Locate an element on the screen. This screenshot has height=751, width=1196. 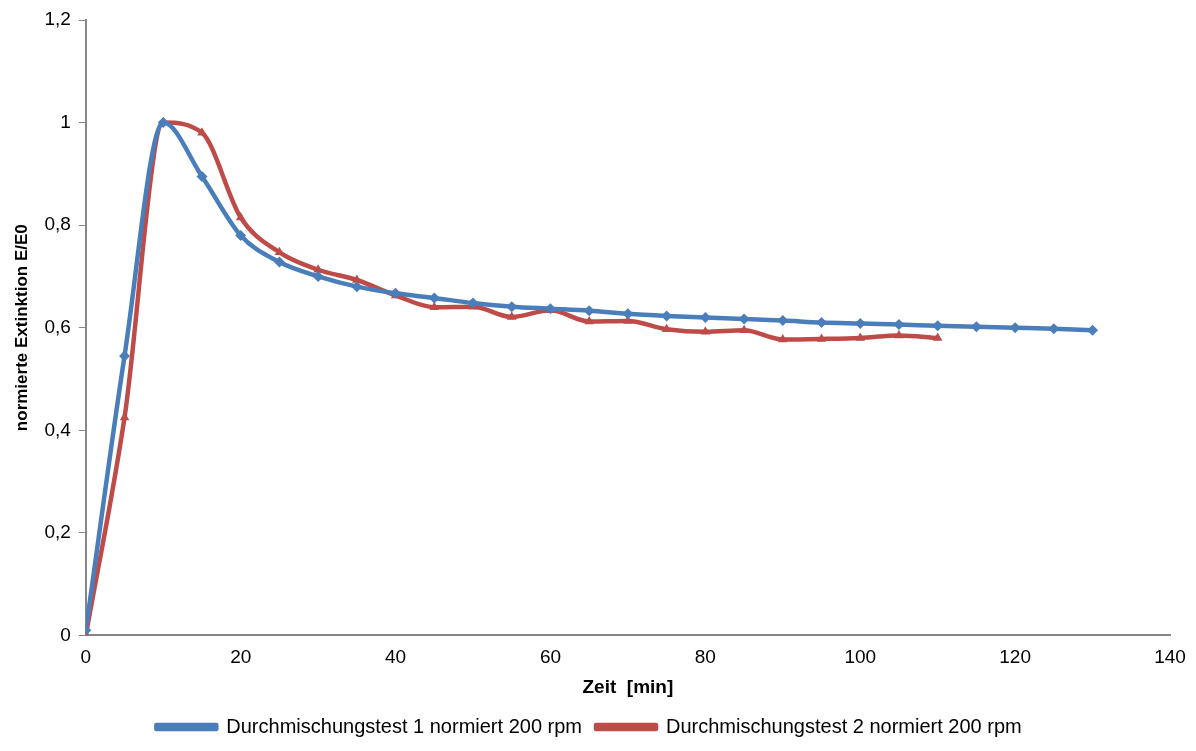
x-tick-label: 0 is located at coordinates (86, 657).